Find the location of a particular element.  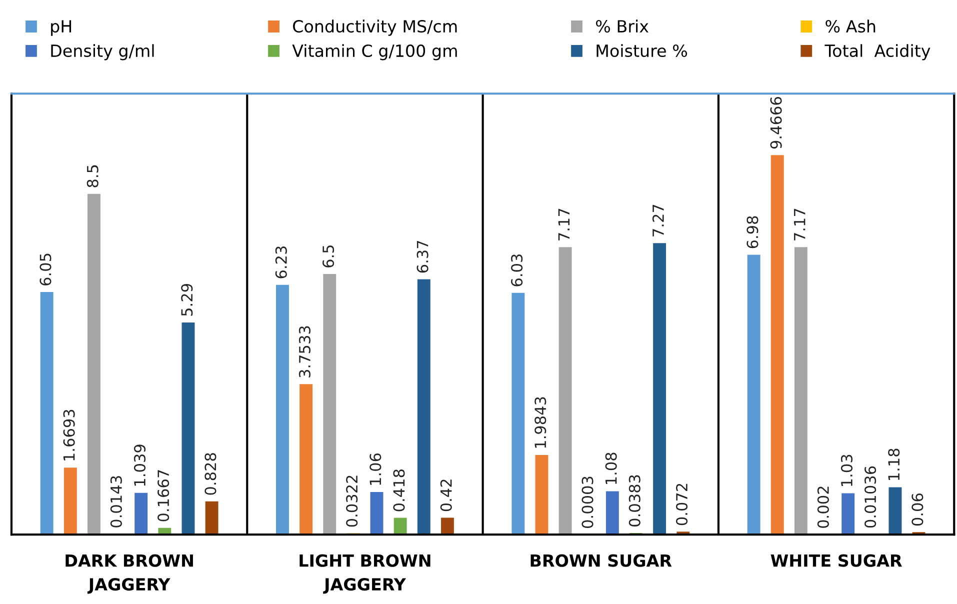

data-label: 0.828 is located at coordinates (210, 474).